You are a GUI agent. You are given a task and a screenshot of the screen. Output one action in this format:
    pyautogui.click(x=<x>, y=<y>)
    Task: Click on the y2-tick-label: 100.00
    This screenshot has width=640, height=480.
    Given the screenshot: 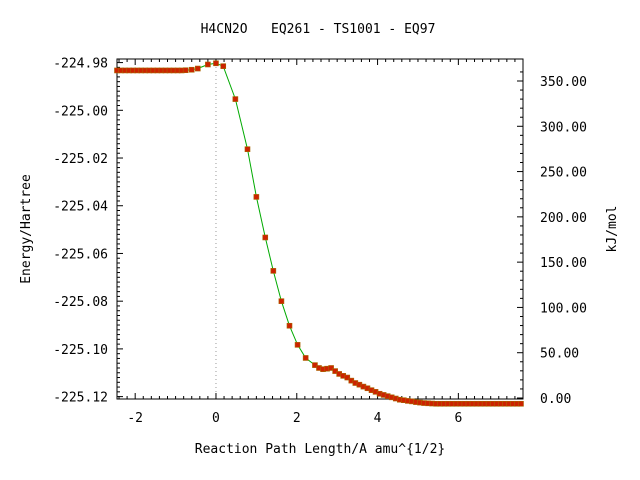 What is the action you would take?
    pyautogui.click(x=563, y=308)
    